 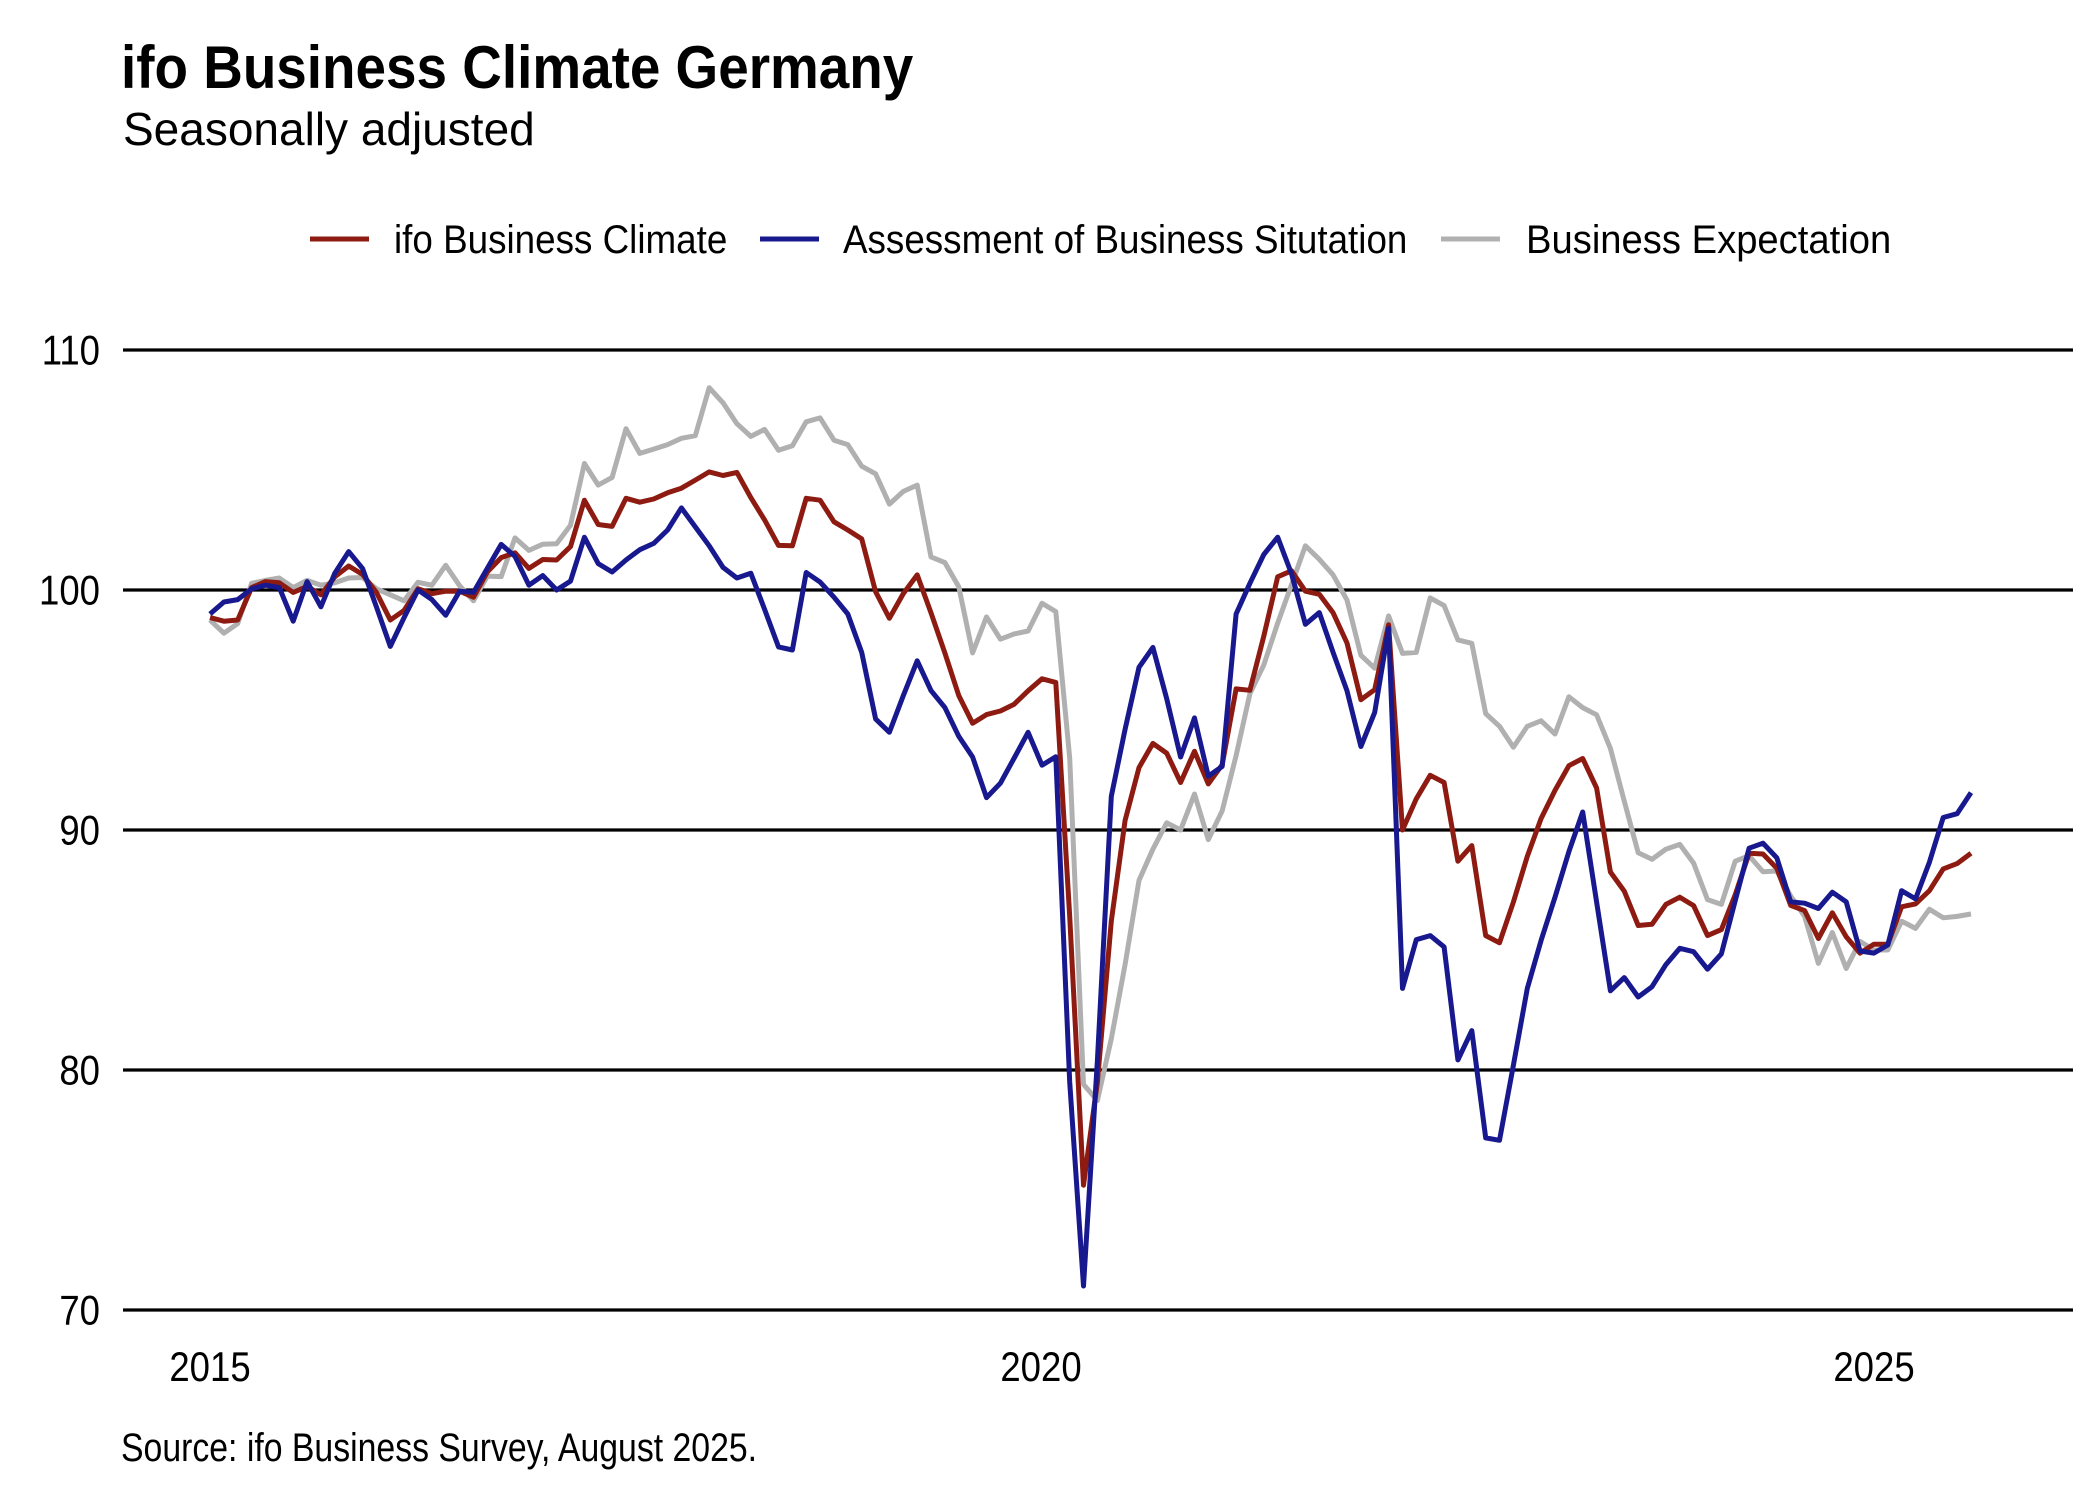 I want to click on svg-text: 2020, so click(x=1040, y=1367).